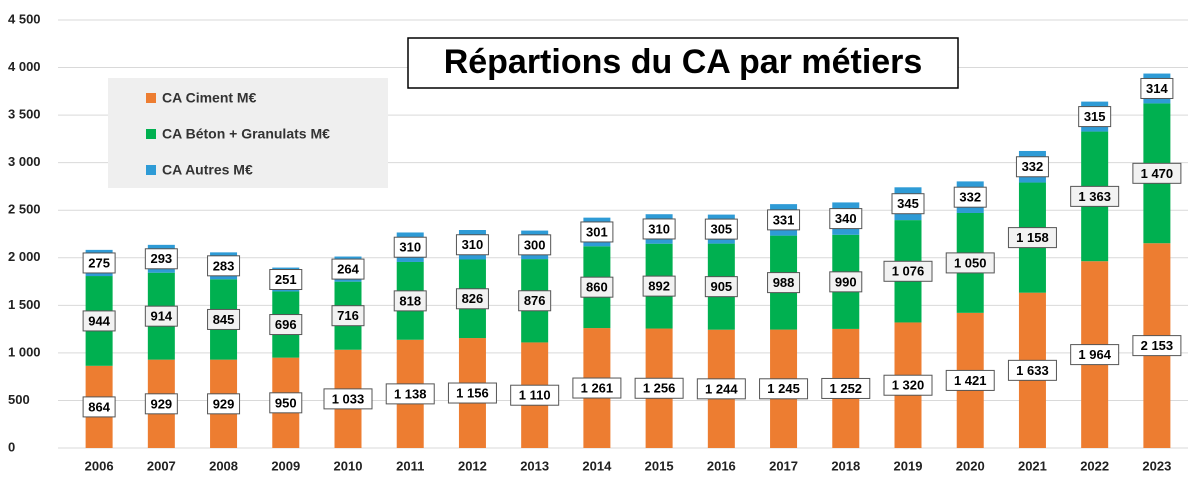 The image size is (1190, 481). I want to click on value-label: 864, so click(99, 406).